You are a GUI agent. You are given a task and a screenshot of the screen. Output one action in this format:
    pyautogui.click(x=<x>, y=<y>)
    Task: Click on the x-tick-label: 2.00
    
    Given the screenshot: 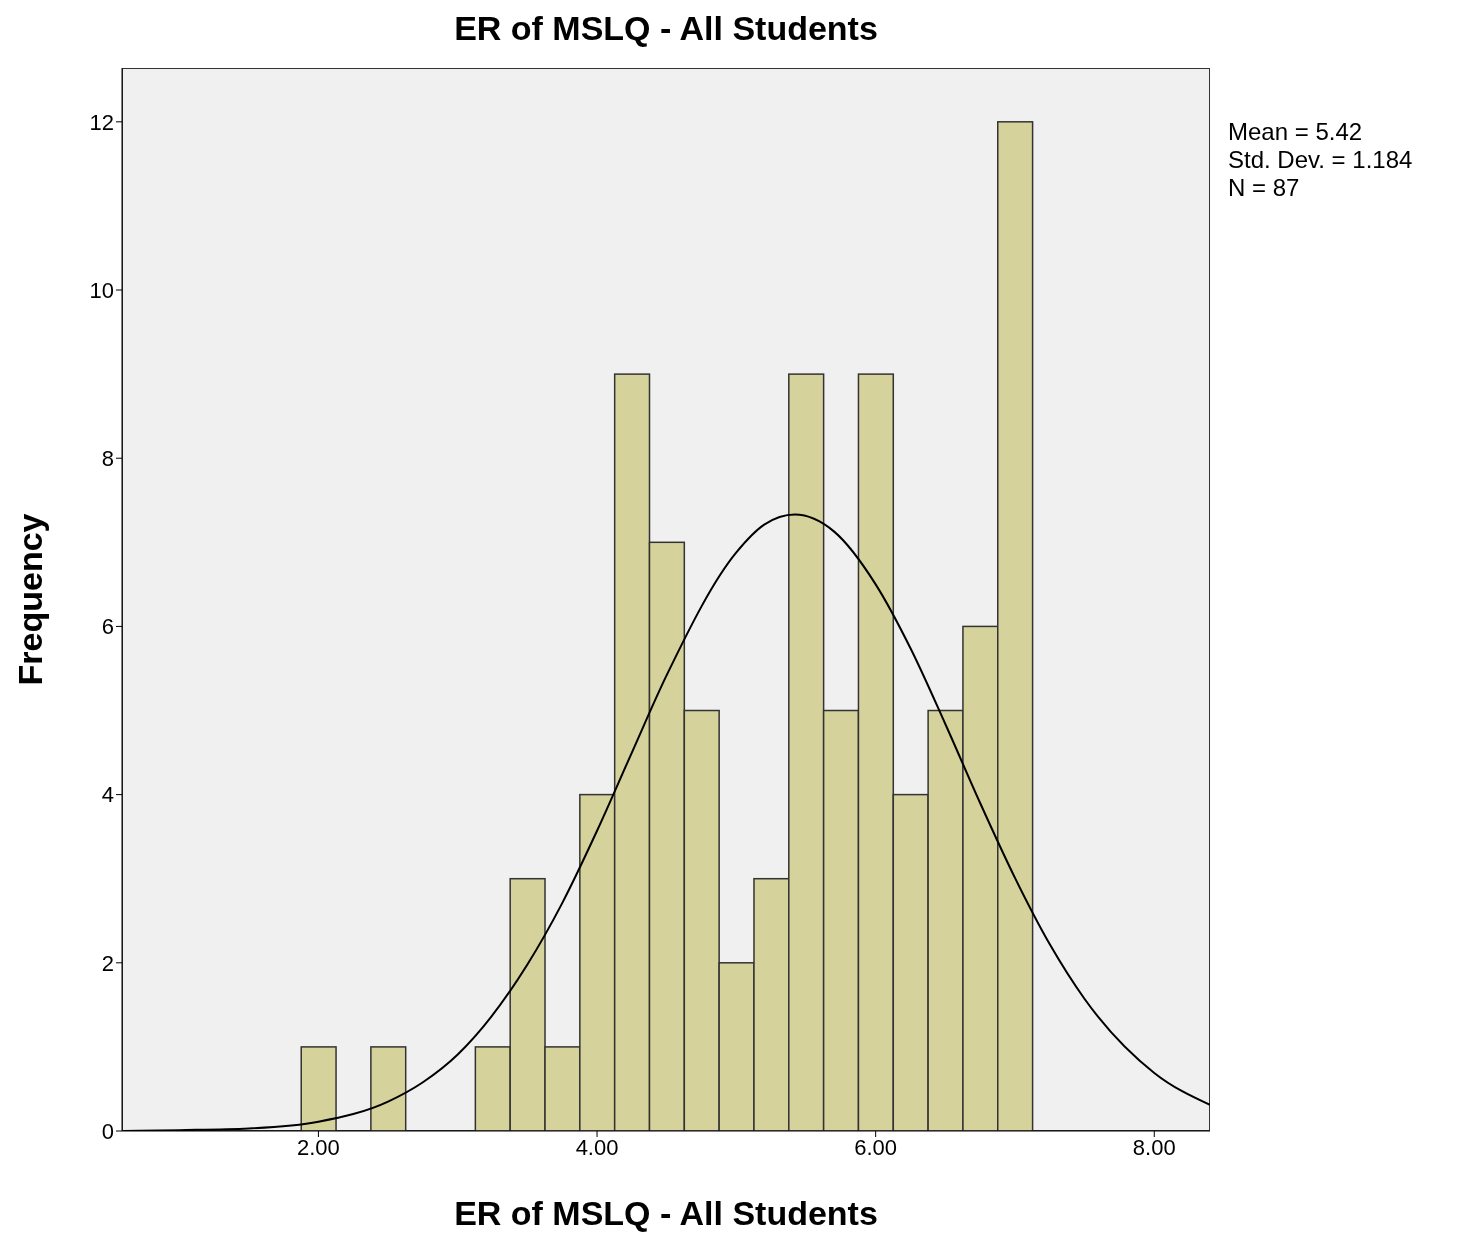 What is the action you would take?
    pyautogui.click(x=318, y=1147)
    